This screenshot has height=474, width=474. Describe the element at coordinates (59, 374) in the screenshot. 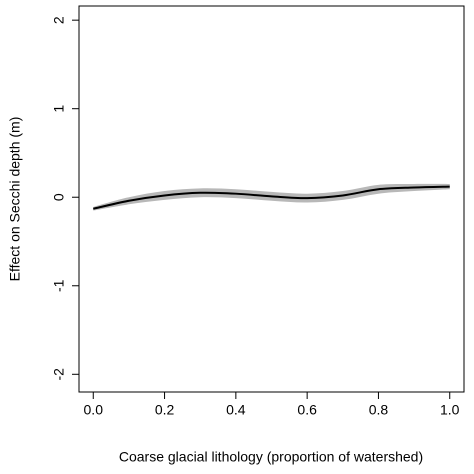

I see `y-tick-label: -2` at that location.